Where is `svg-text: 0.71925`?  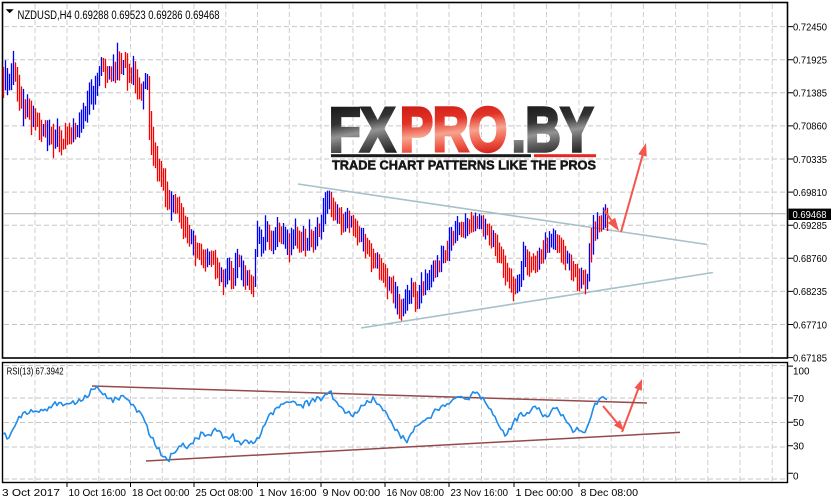
svg-text: 0.71925 is located at coordinates (810, 61).